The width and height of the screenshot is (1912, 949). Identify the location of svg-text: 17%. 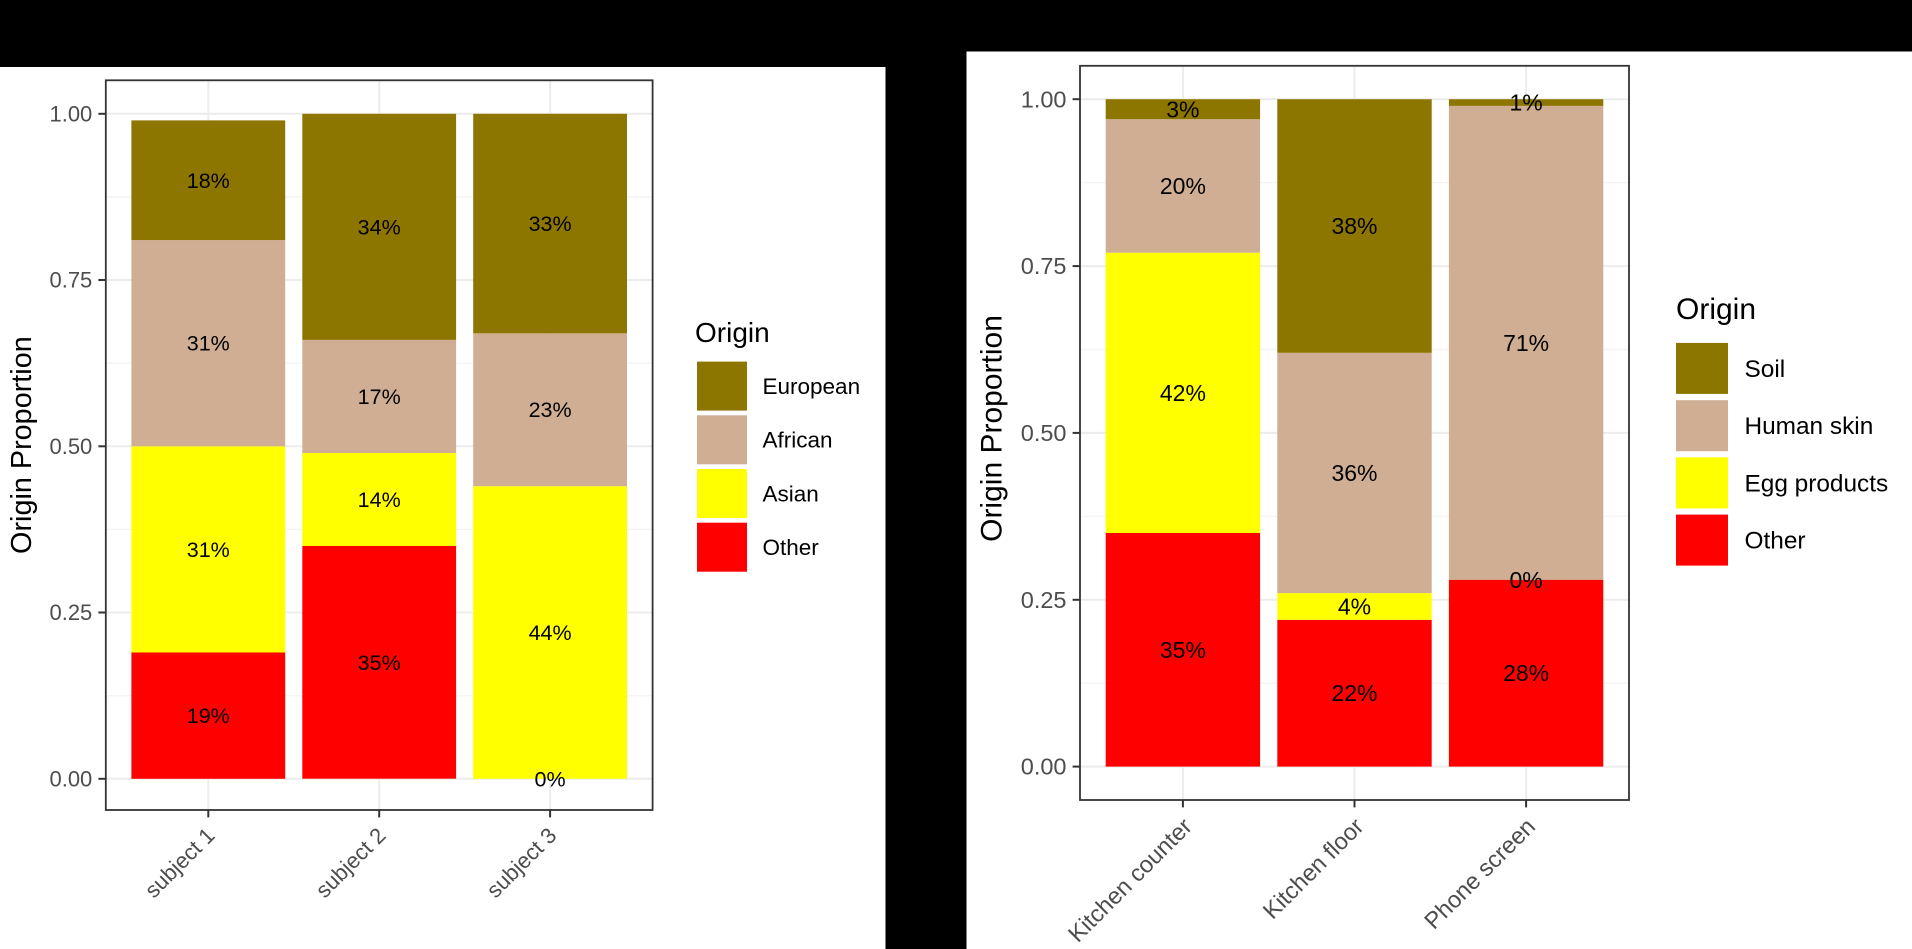
(379, 397).